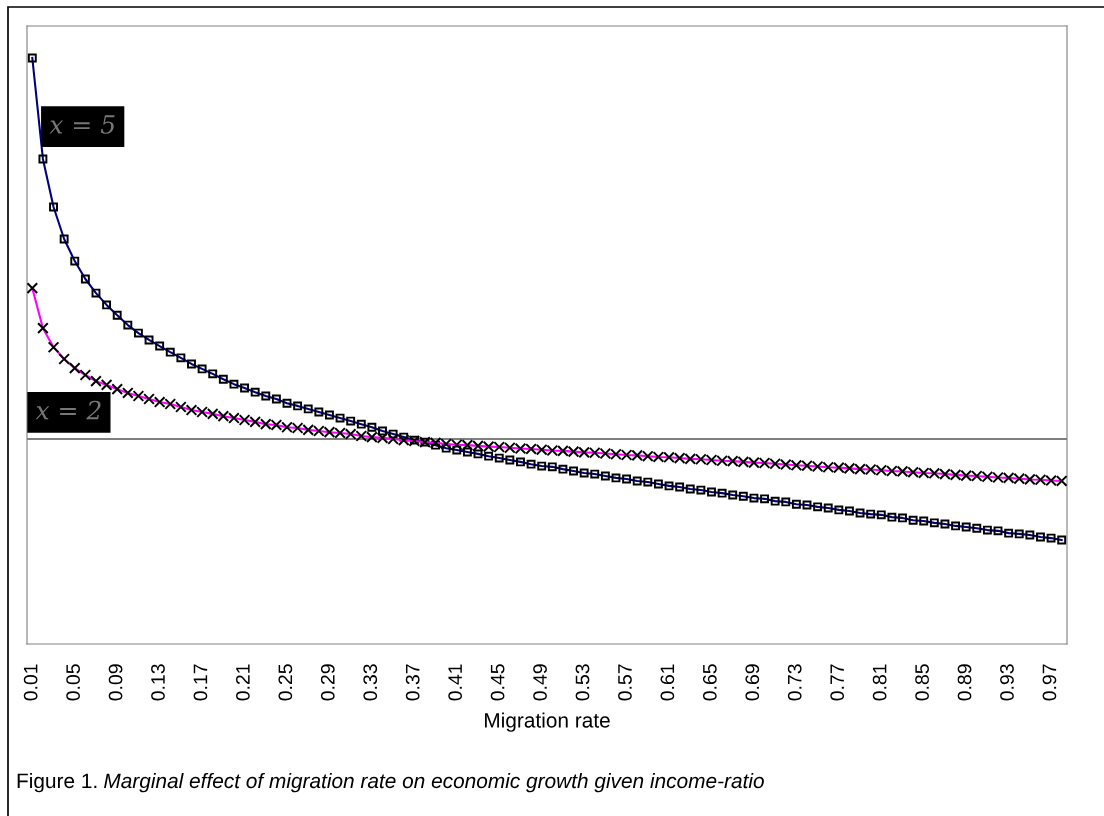  I want to click on series-label: x = 2, so click(68, 410).